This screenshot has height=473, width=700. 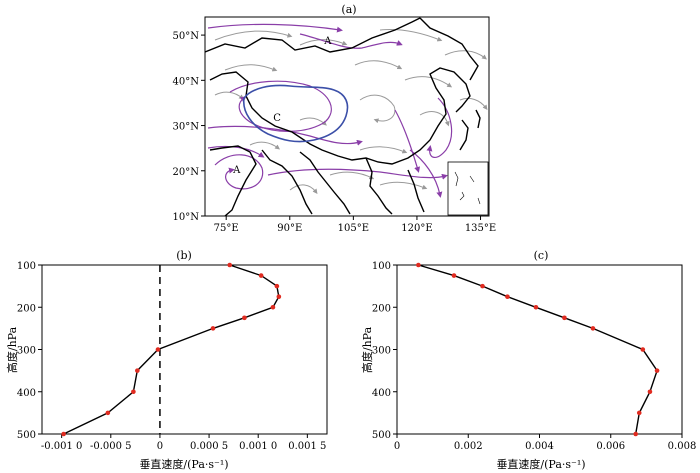 I want to click on plot-c-ylabel: 高度/hPa, so click(x=367, y=349).